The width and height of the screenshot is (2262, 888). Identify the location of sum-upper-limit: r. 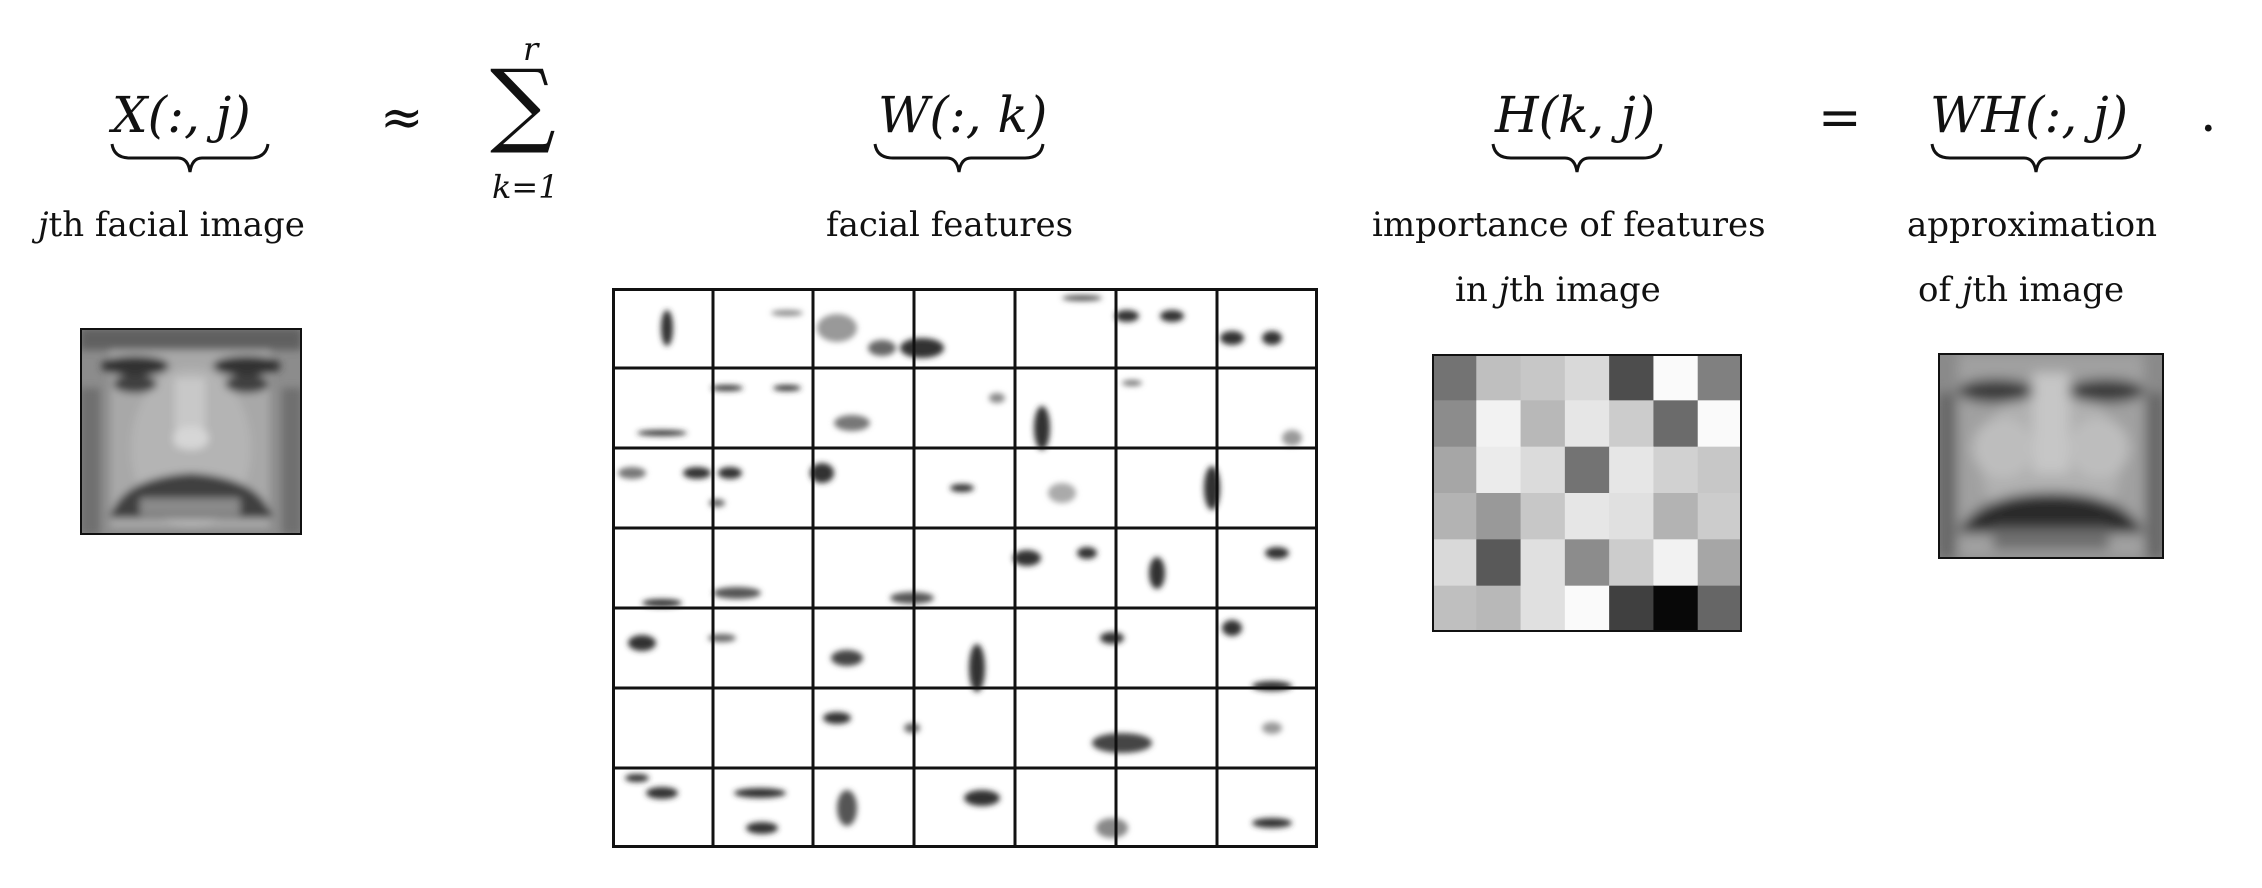
(531, 49).